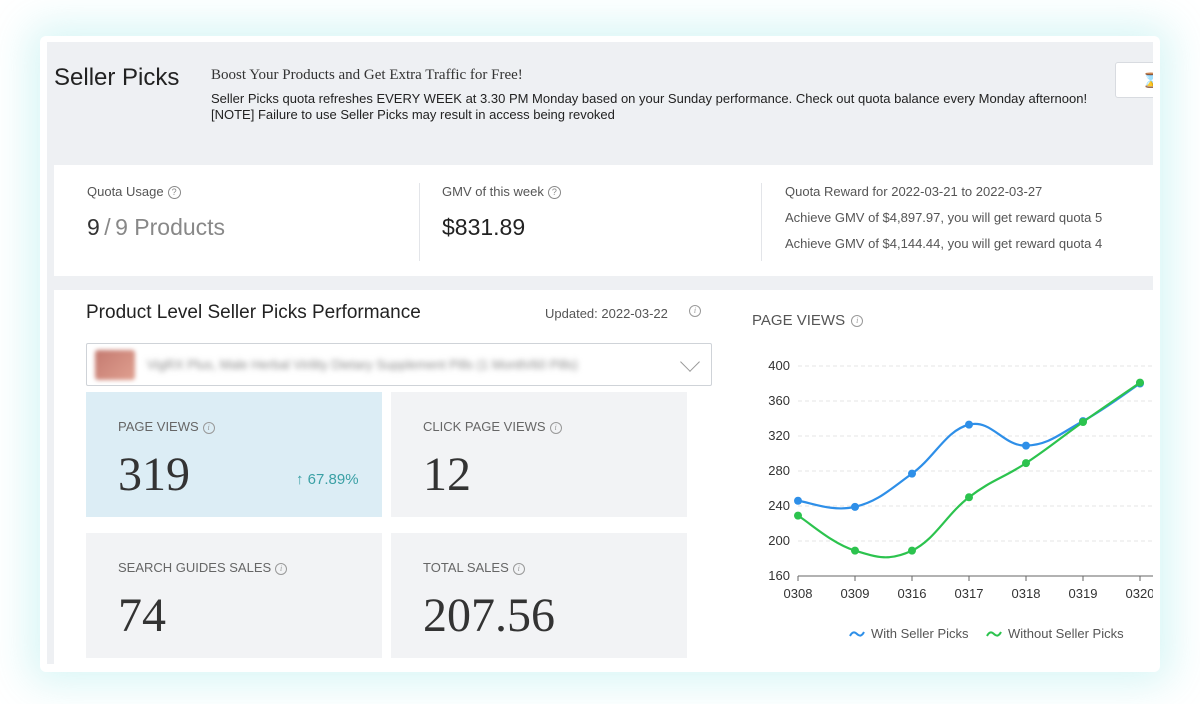 The width and height of the screenshot is (1200, 704). What do you see at coordinates (690, 362) in the screenshot?
I see `chevron-down-icon` at bounding box center [690, 362].